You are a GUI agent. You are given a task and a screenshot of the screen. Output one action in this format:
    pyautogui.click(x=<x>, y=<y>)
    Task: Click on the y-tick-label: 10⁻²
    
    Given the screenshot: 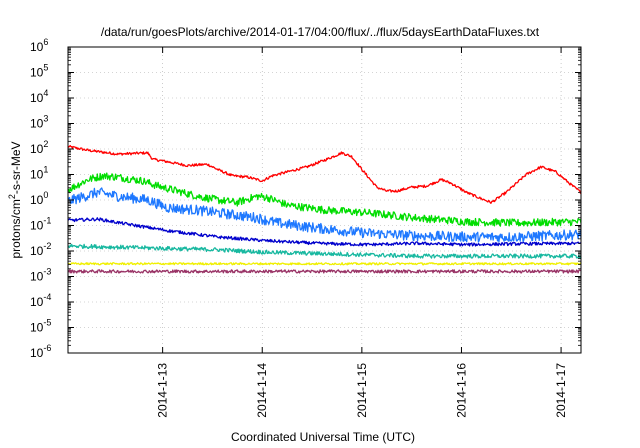 What is the action you would take?
    pyautogui.click(x=40, y=249)
    